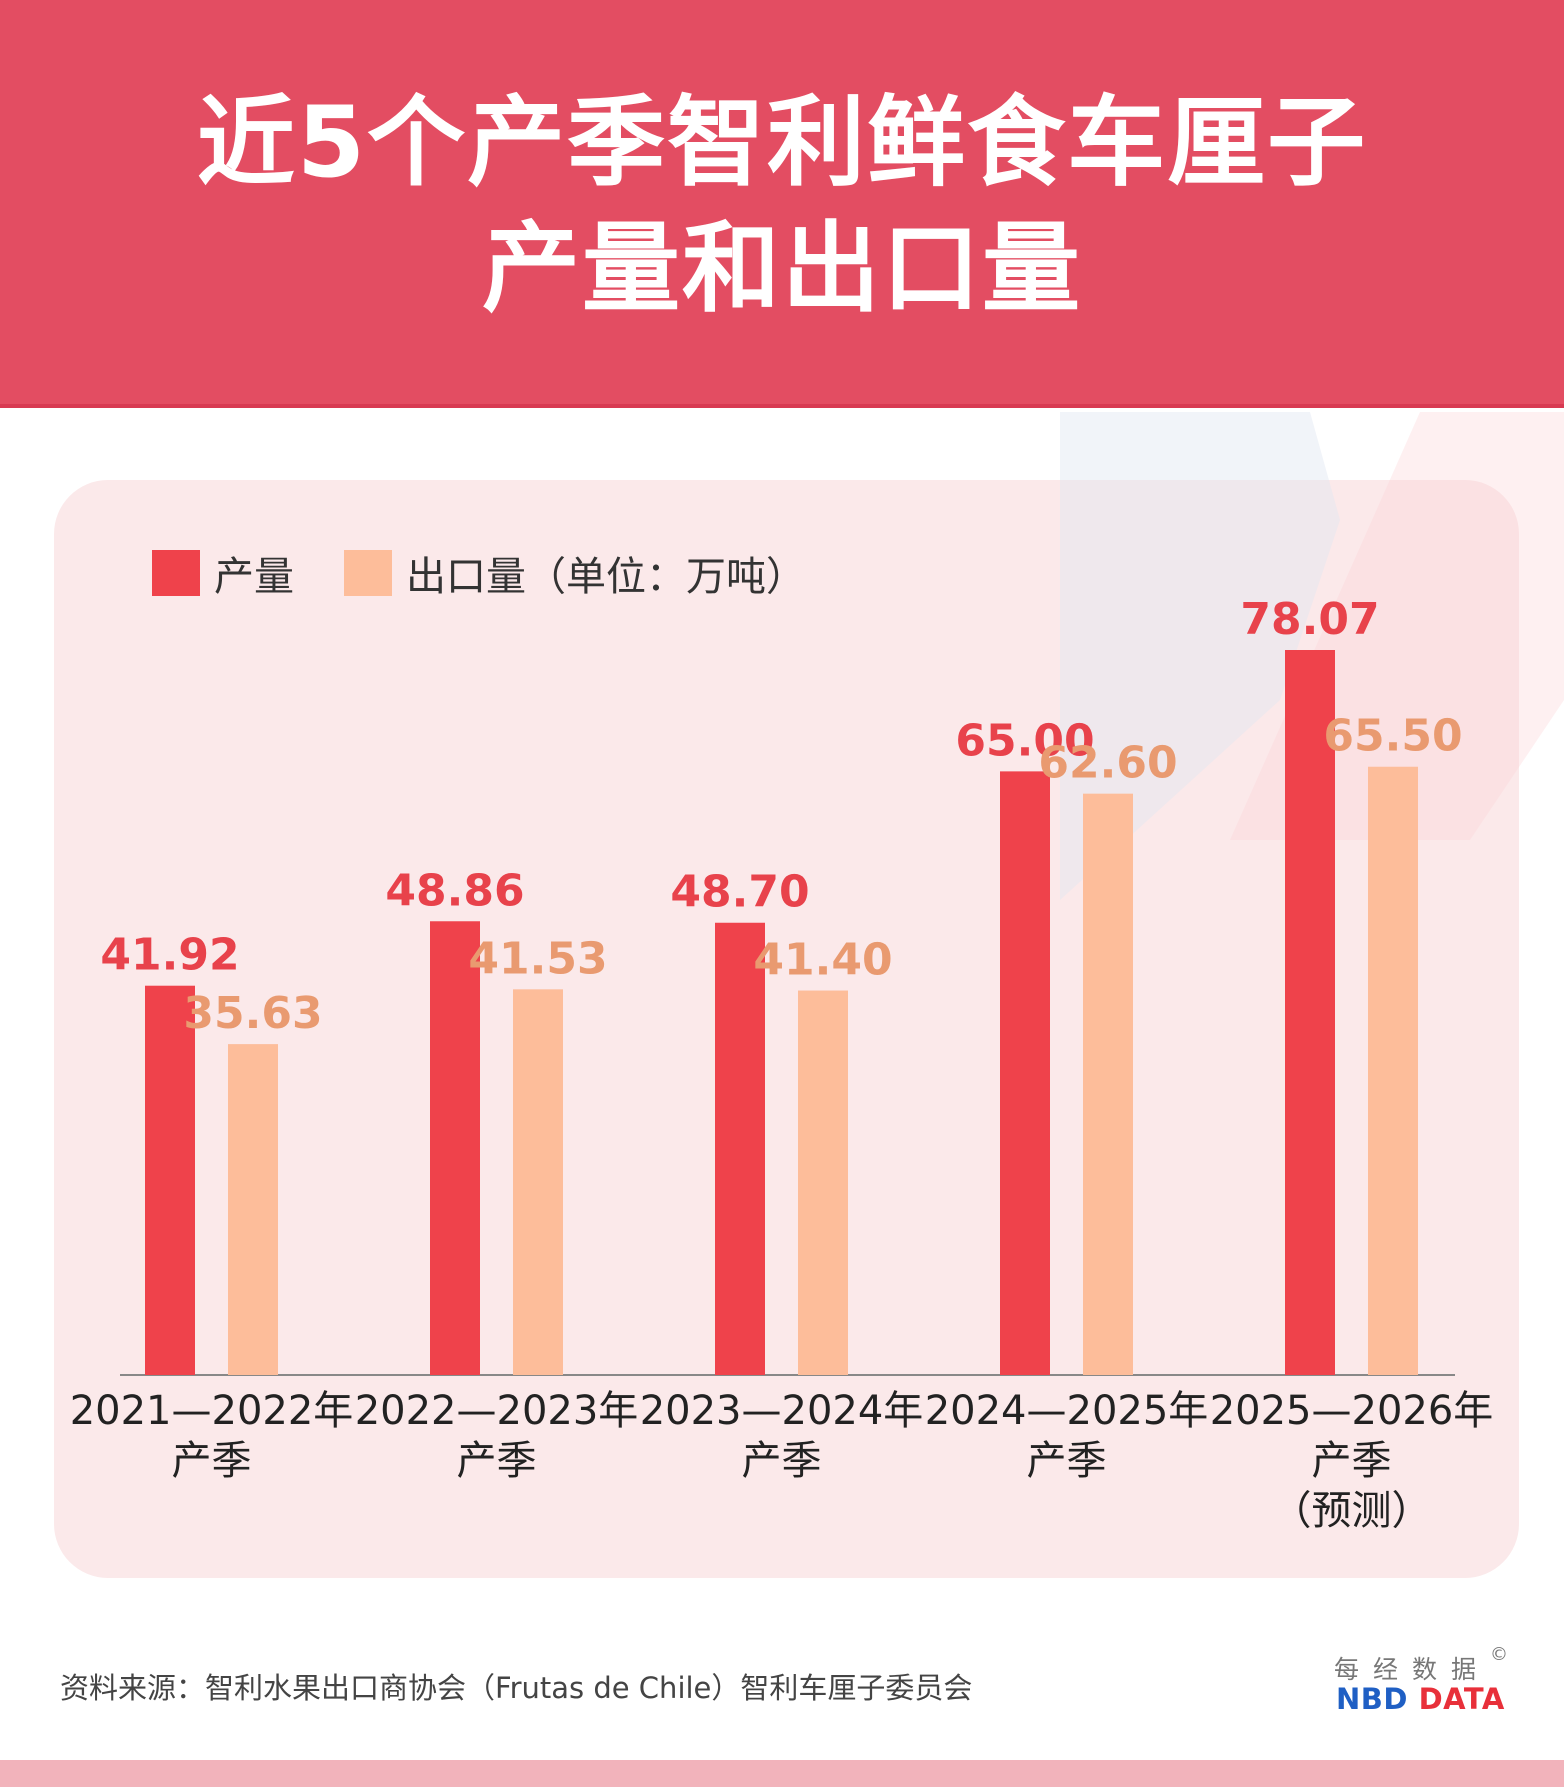  I want to click on legend-label-production: 产量, so click(254, 577).